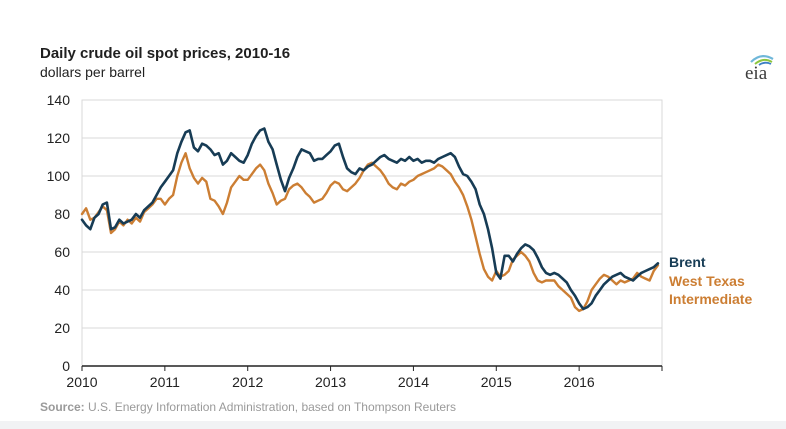 This screenshot has width=786, height=429. What do you see at coordinates (165, 382) in the screenshot?
I see `x-tick-label: 2011` at bounding box center [165, 382].